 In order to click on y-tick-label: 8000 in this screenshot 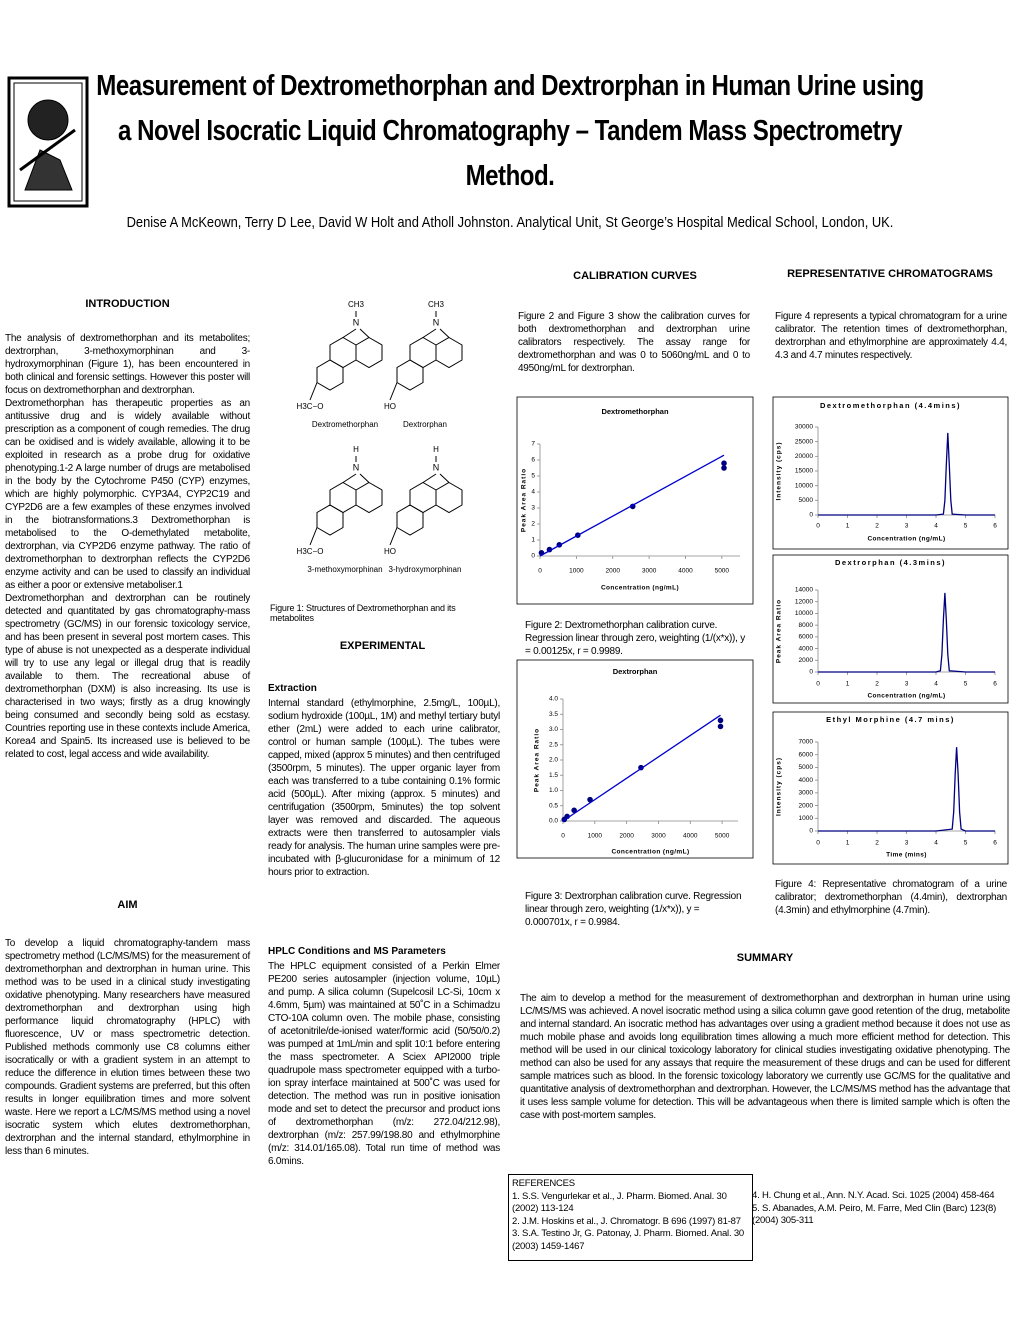, I will do `click(806, 625)`.